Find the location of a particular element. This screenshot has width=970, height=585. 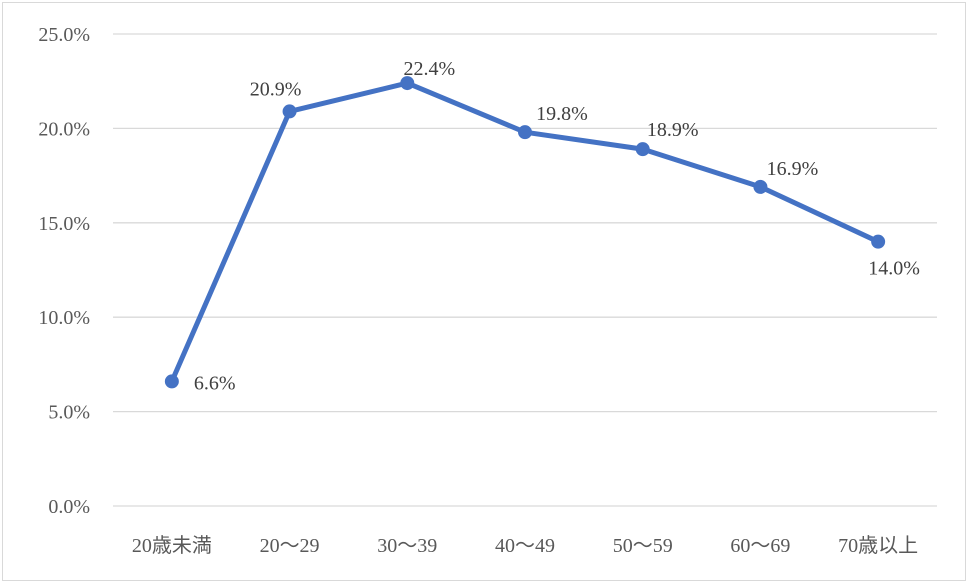

data-label: 16.9% is located at coordinates (793, 169).